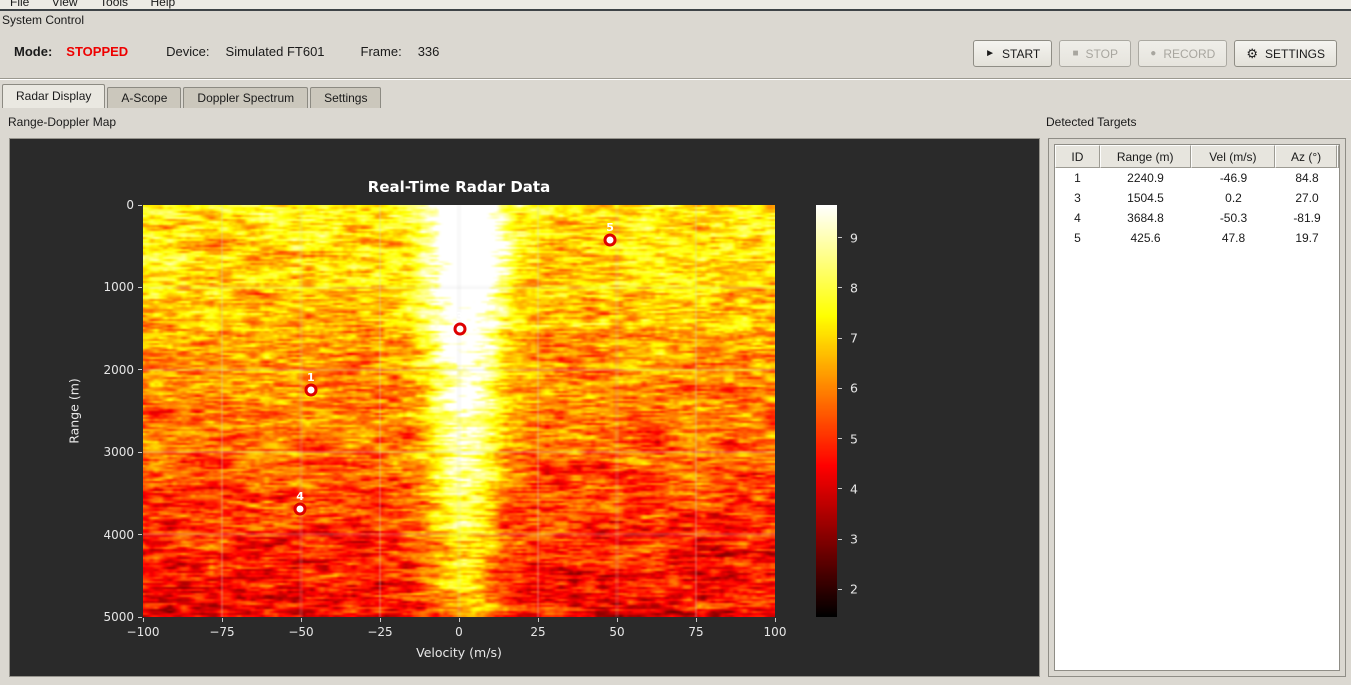 Image resolution: width=1351 pixels, height=685 pixels. Describe the element at coordinates (1252, 53) in the screenshot. I see `gear-icon: ⚙` at that location.